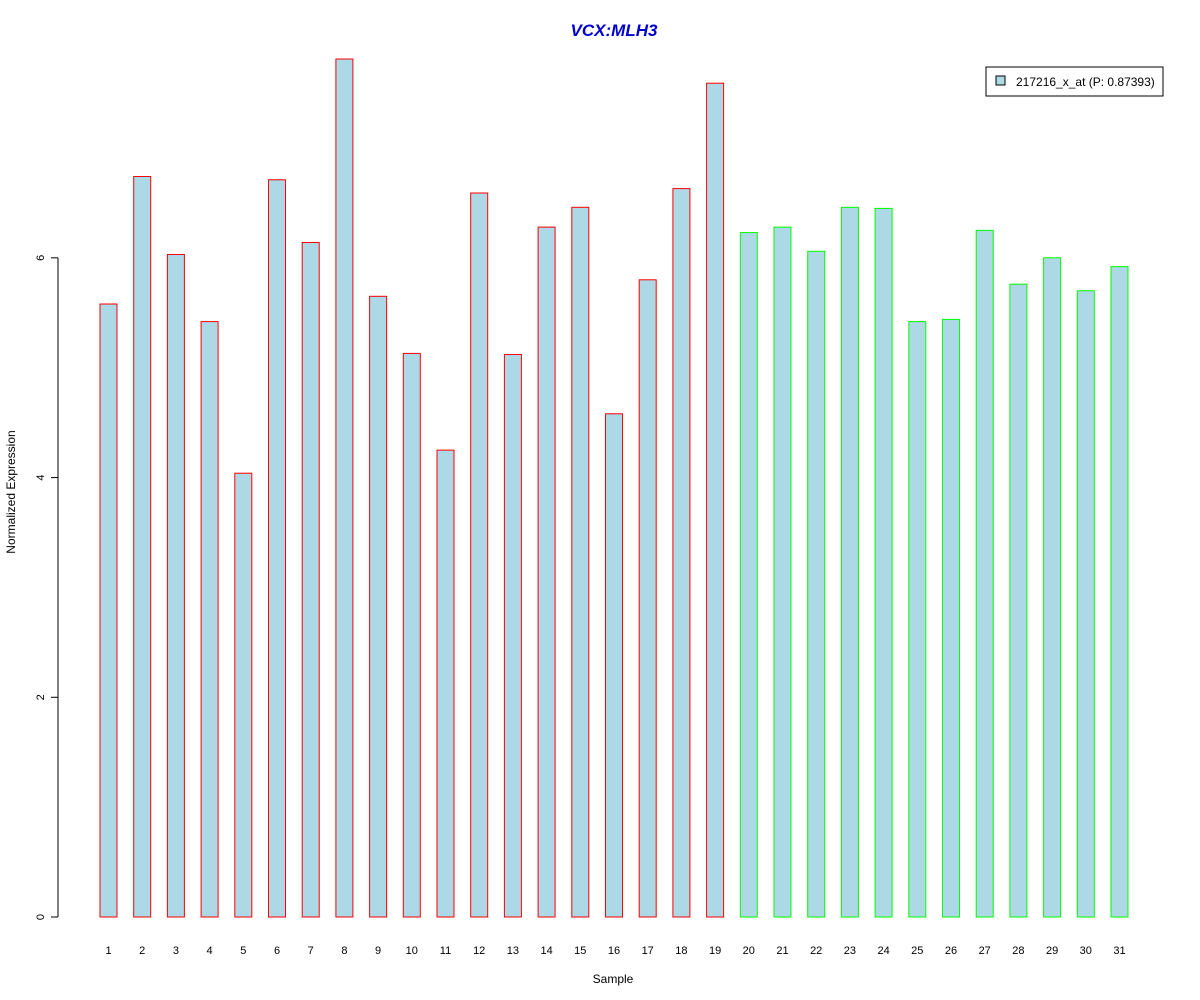  I want to click on y-axis-label: Normalized Expression, so click(11, 491).